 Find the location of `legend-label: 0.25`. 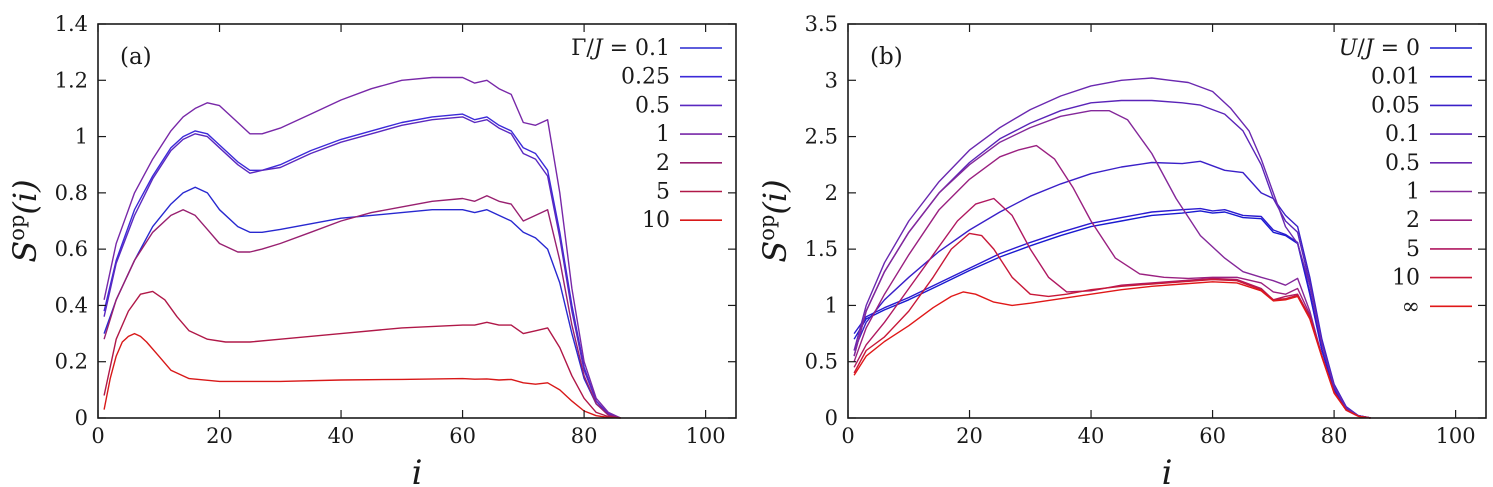

legend-label: 0.25 is located at coordinates (645, 77).